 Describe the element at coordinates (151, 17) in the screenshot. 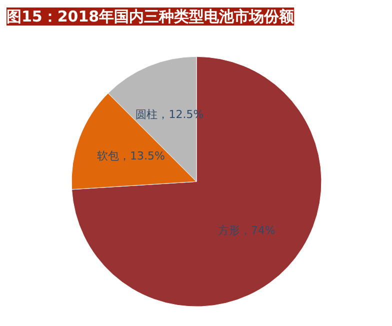

I see `chart-title: 图15：2018年国内三种类型电池市场份额` at that location.